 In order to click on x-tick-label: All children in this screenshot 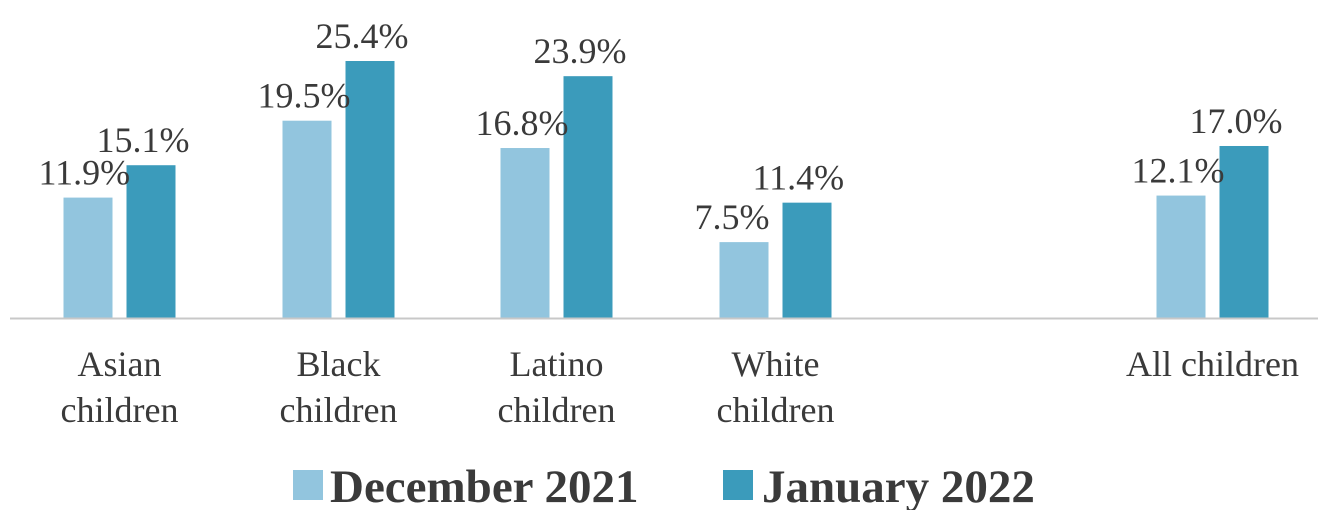, I will do `click(1212, 364)`.